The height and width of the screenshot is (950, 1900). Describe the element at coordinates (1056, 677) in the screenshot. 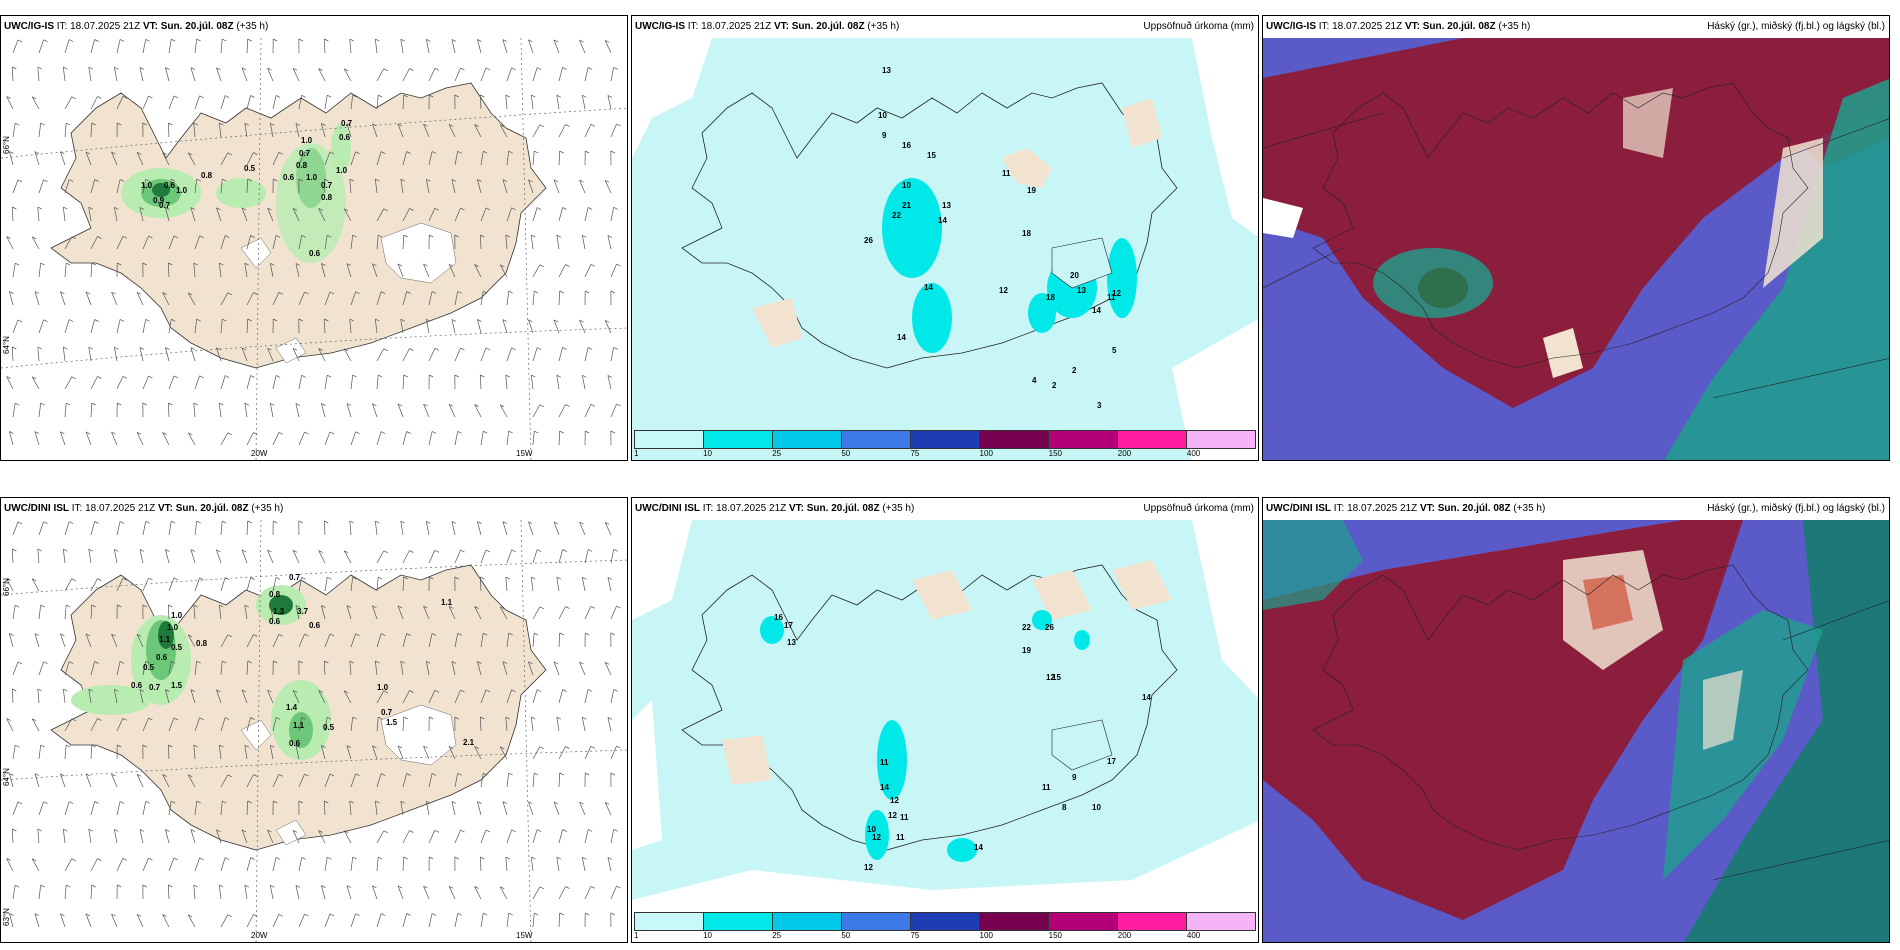

I see `value-label: 15` at that location.